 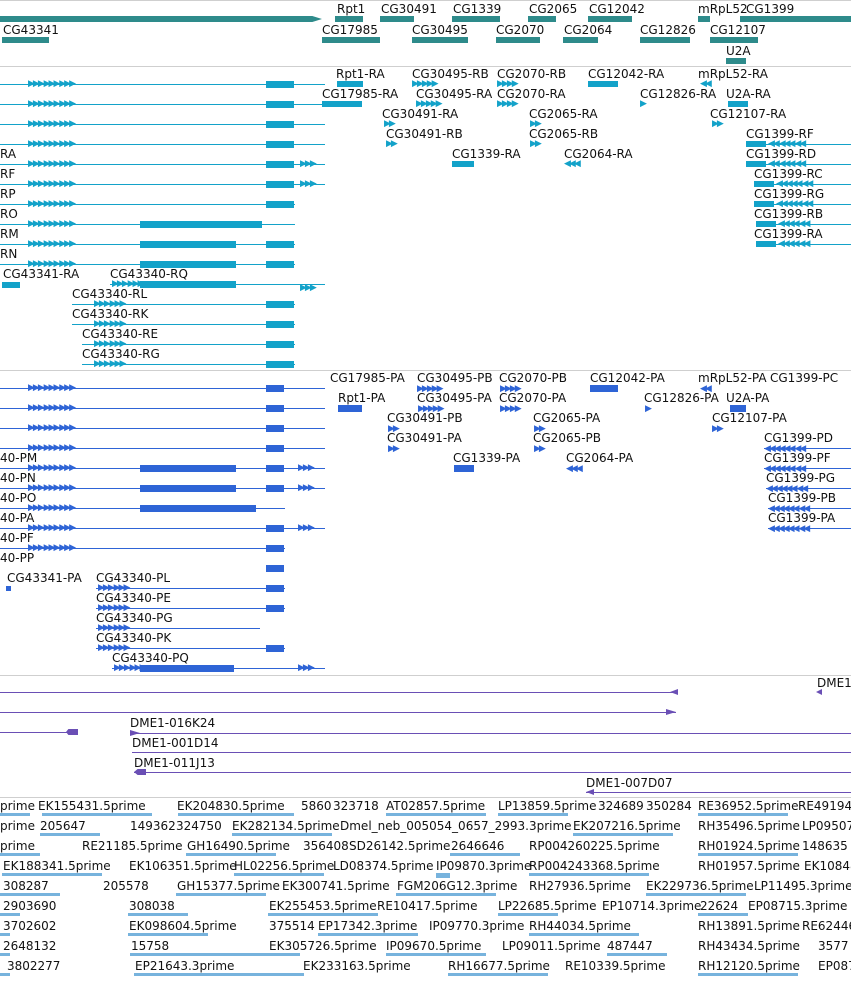 I want to click on est-label: 375514, so click(x=292, y=926).